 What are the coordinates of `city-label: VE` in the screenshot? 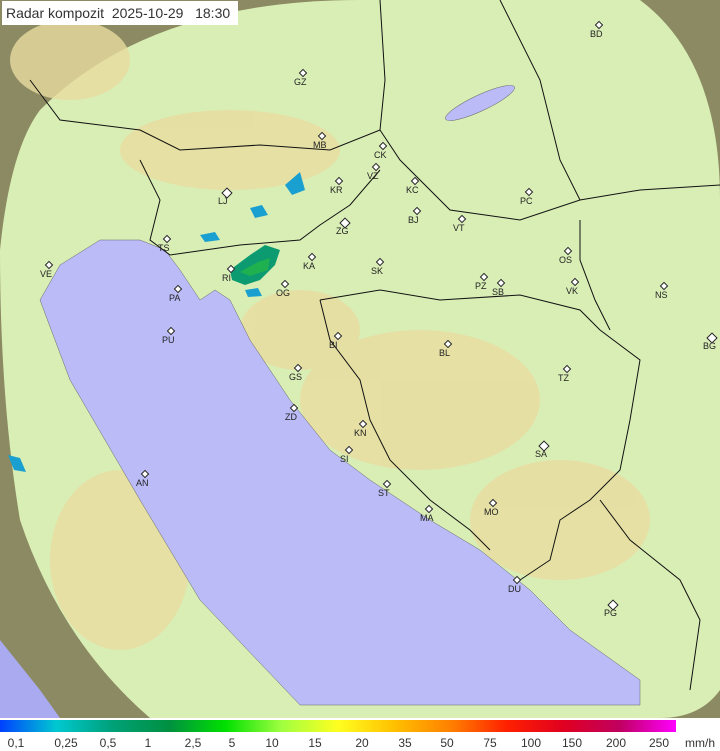 It's located at (46, 274).